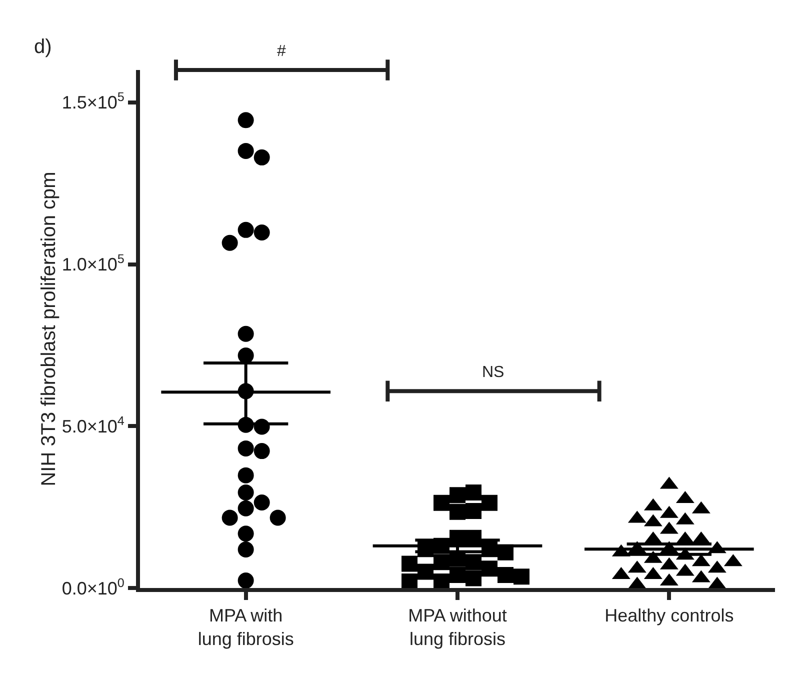 The image size is (795, 688). What do you see at coordinates (93, 101) in the screenshot?
I see `y-tick-label: 1.5×10$^{5}$` at bounding box center [93, 101].